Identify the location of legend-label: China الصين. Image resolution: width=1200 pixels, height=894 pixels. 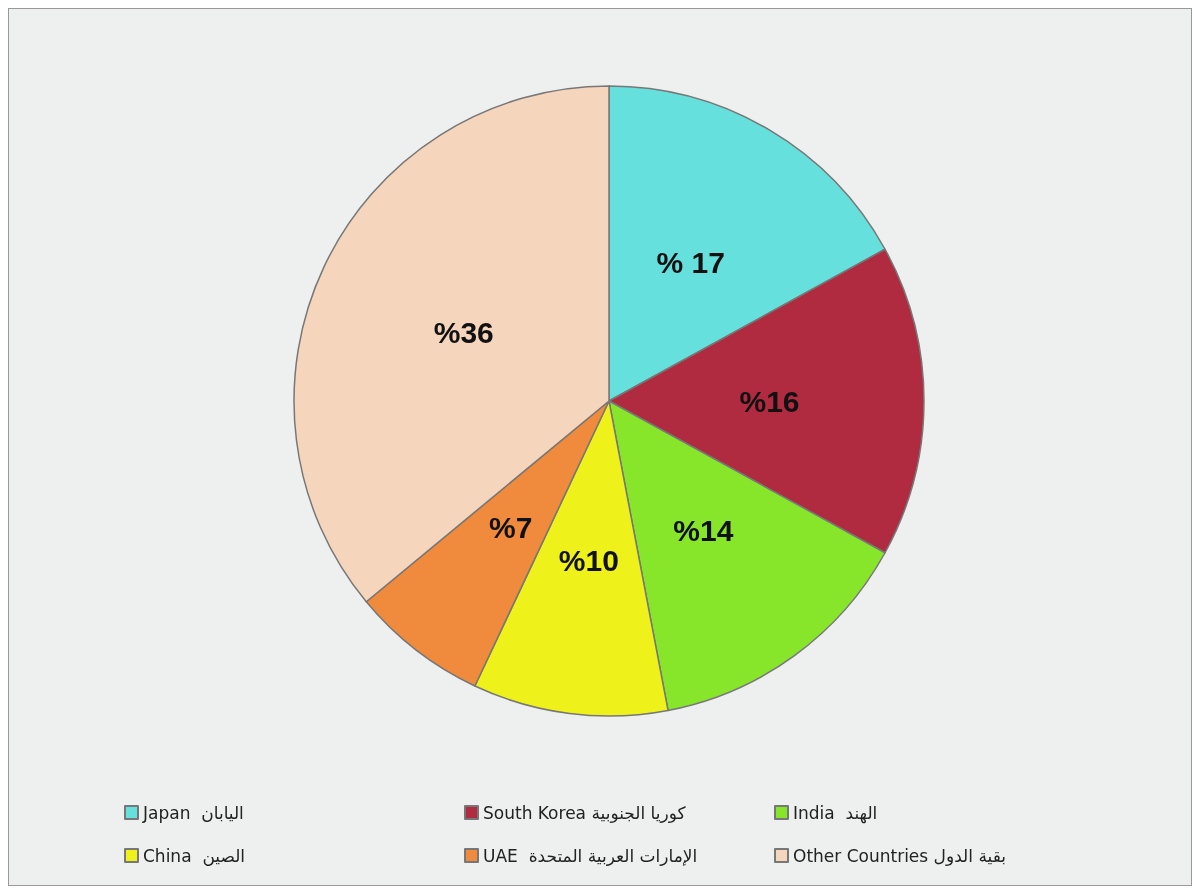
(194, 855).